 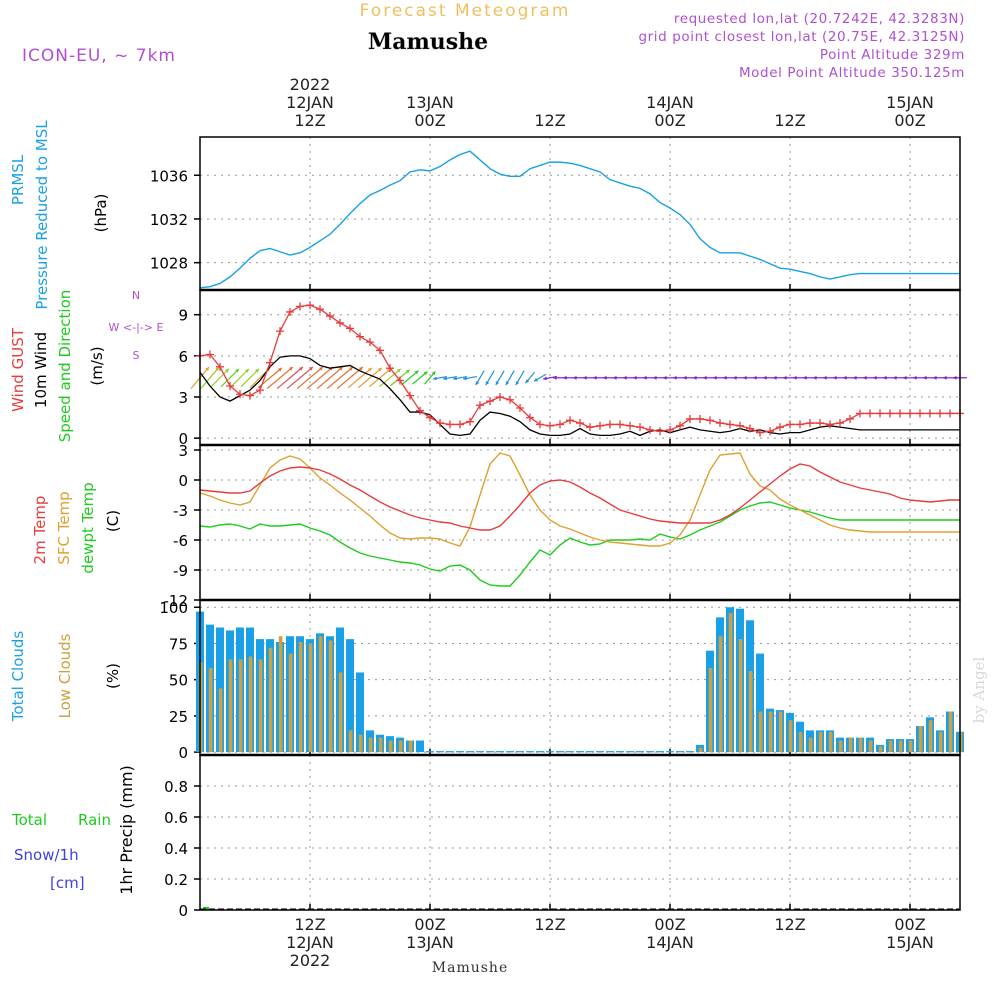 What do you see at coordinates (579, 544) in the screenshot?
I see `dewpt-line` at bounding box center [579, 544].